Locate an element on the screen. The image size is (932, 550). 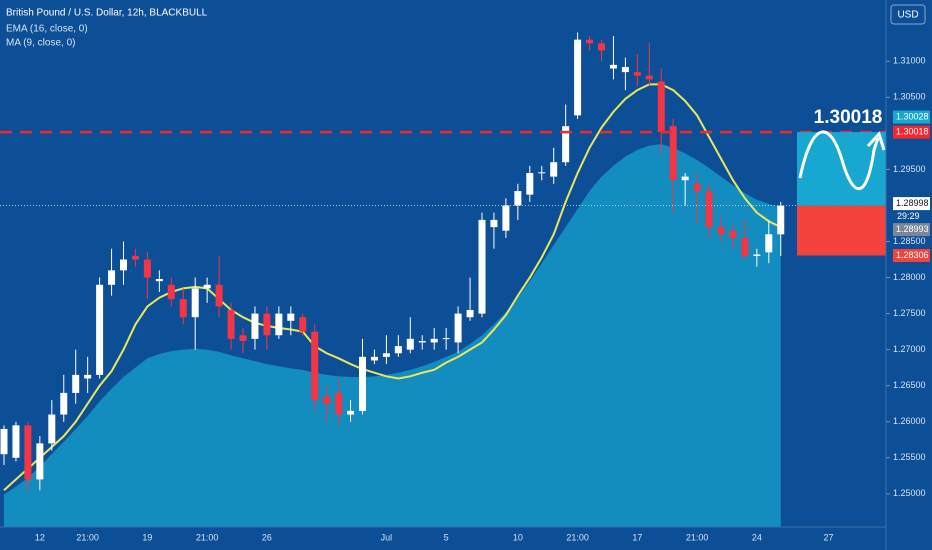
currency-label: USD is located at coordinates (907, 15).